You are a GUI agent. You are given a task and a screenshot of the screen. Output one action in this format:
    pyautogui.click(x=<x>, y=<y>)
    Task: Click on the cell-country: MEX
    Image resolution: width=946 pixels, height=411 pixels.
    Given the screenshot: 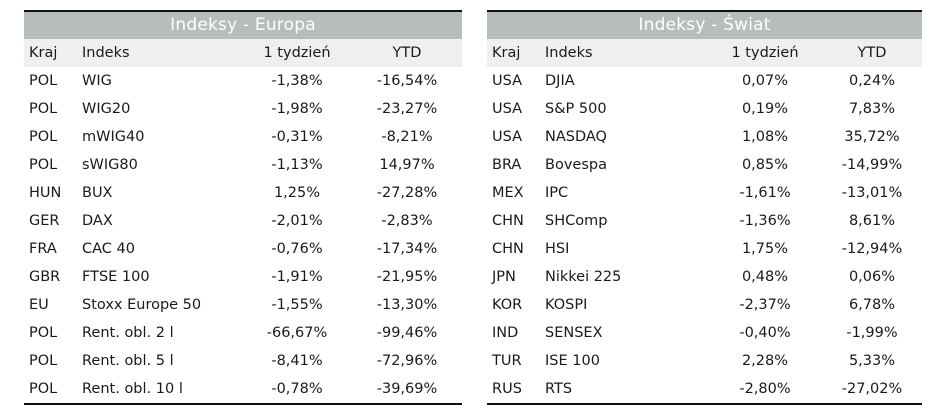 What is the action you would take?
    pyautogui.click(x=508, y=193)
    